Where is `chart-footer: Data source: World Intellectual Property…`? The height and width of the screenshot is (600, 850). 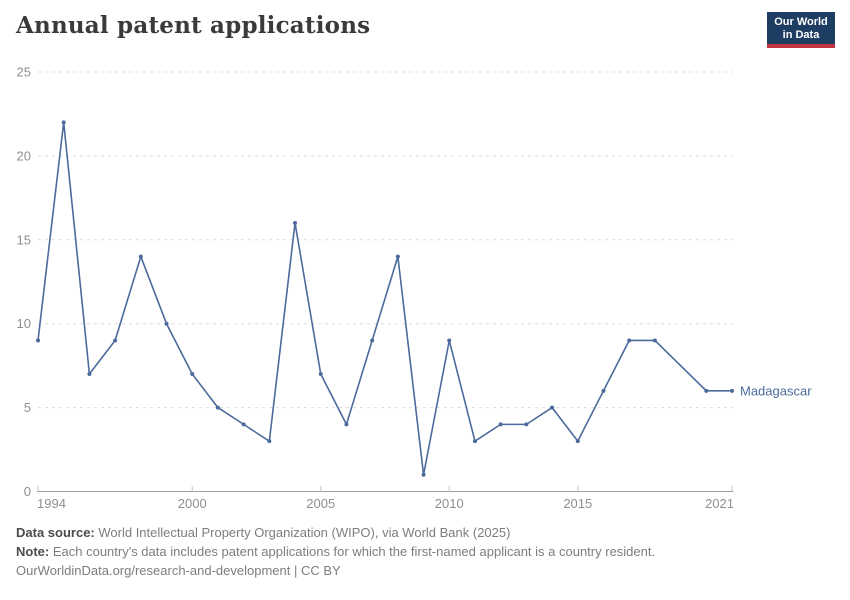 chart-footer: Data source: World Intellectual Property… is located at coordinates (426, 551).